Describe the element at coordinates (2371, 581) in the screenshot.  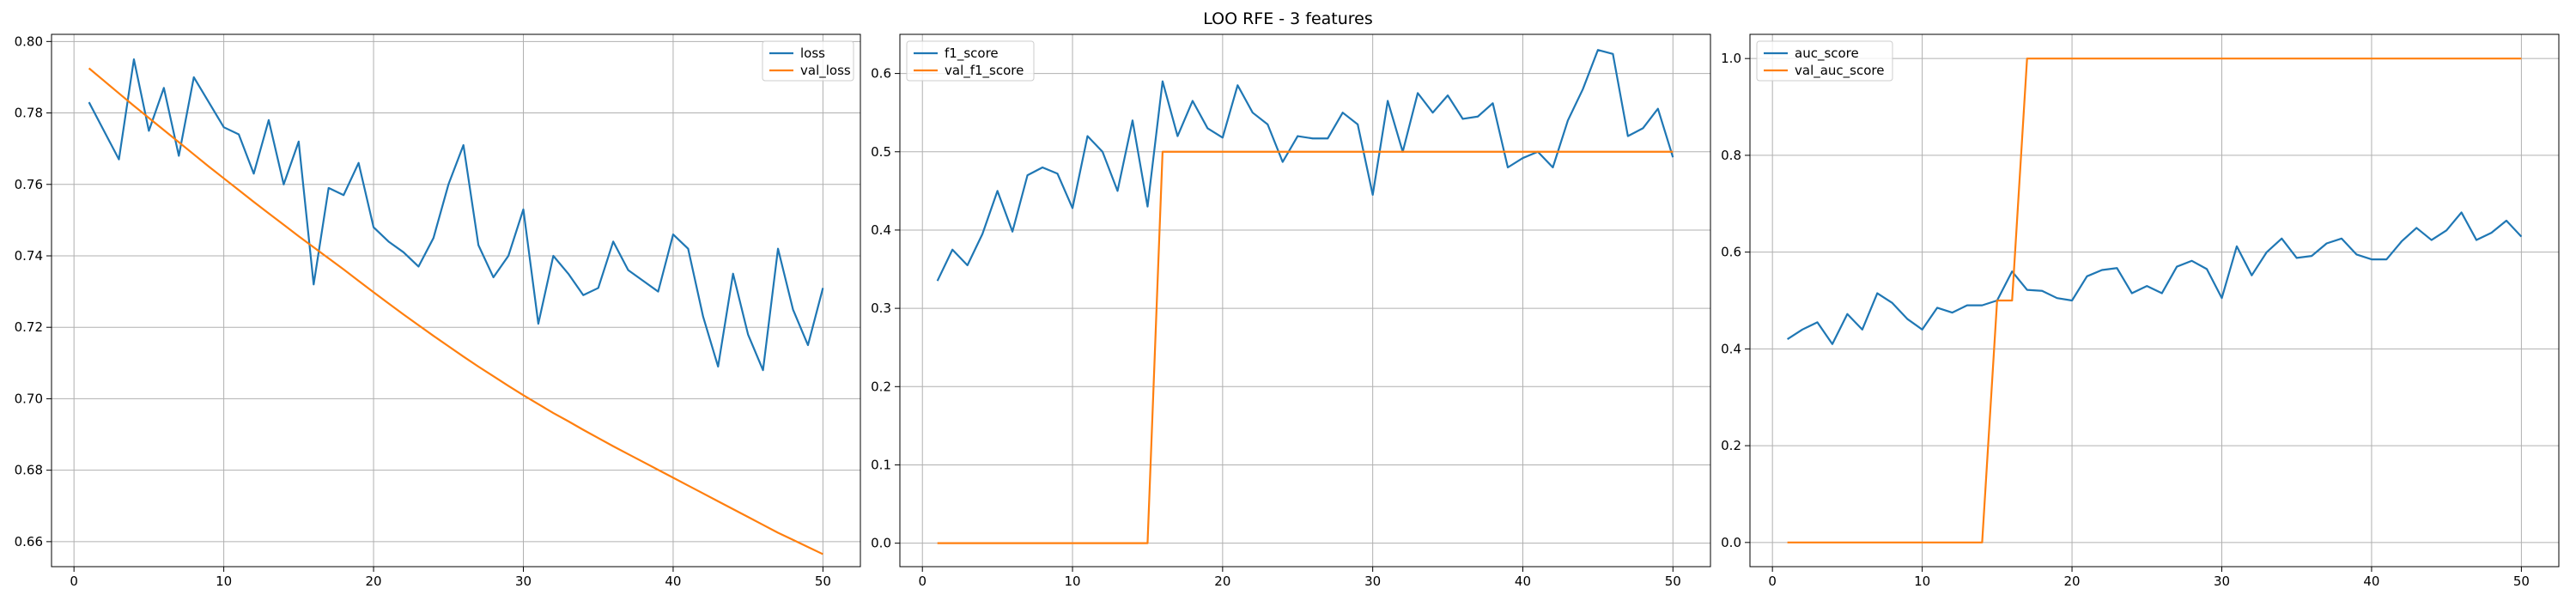
I see `auc-score-x-tick-label: 40` at that location.